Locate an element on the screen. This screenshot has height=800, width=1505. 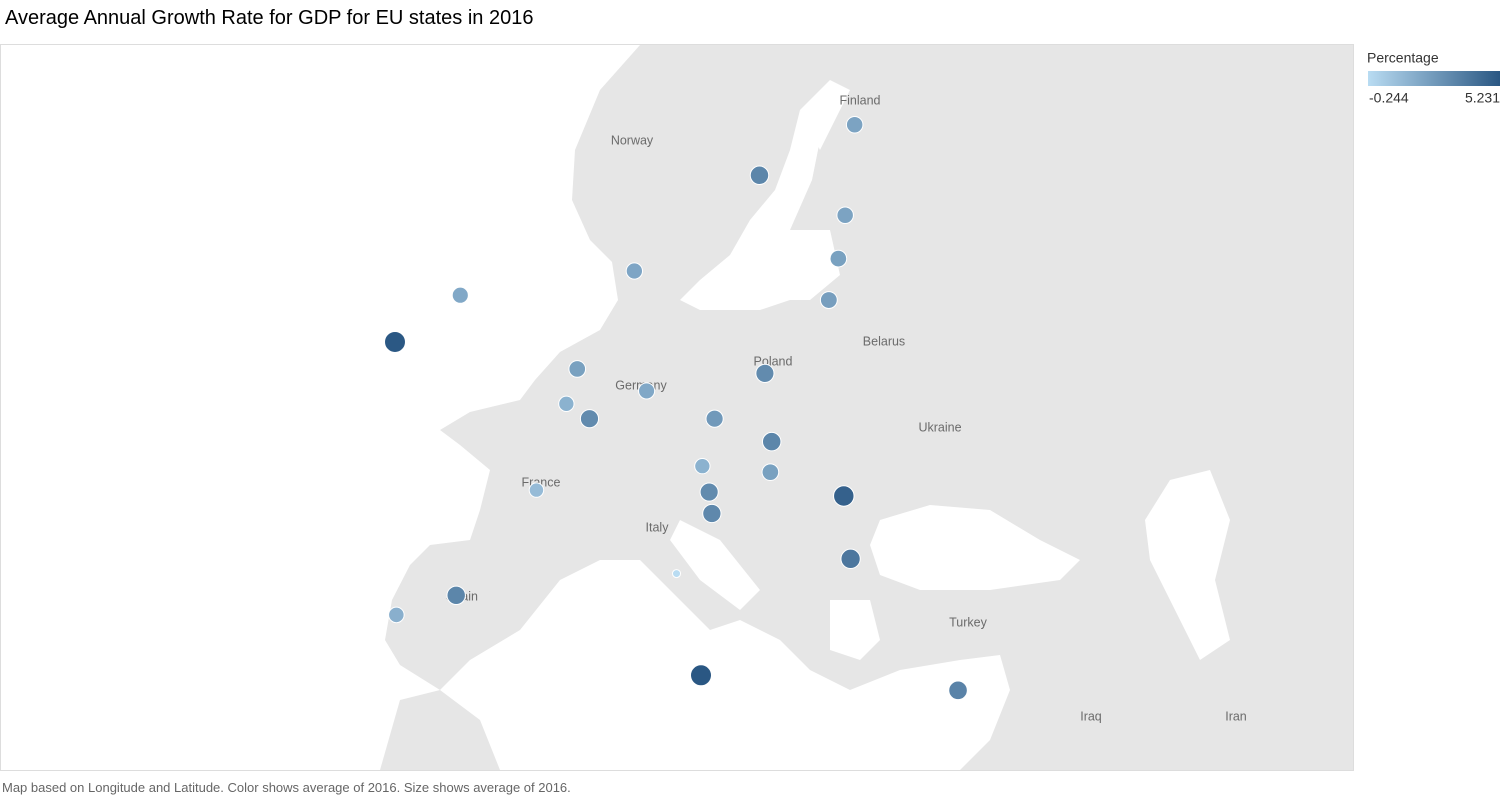
legend-min: -0.244 is located at coordinates (1389, 98).